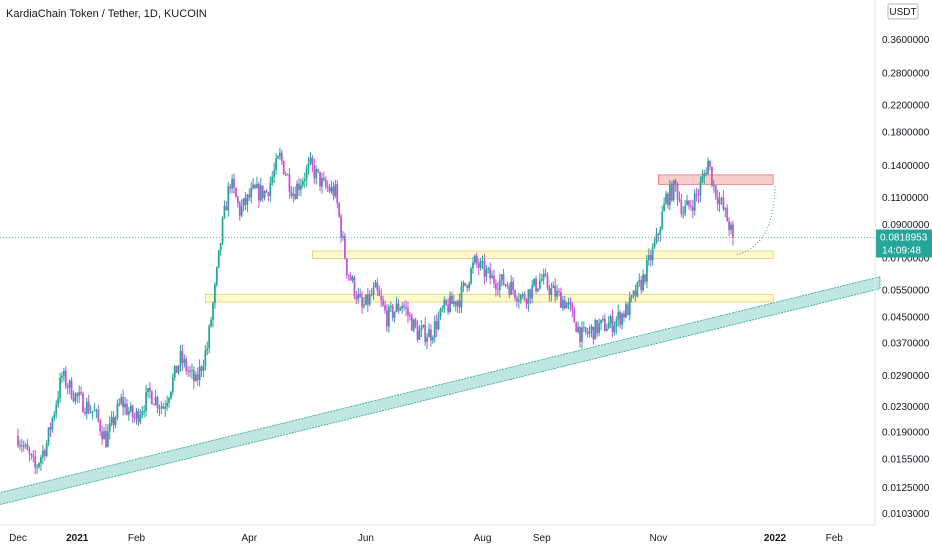 Image resolution: width=932 pixels, height=550 pixels. What do you see at coordinates (437, 220) in the screenshot?
I see `overlays` at bounding box center [437, 220].